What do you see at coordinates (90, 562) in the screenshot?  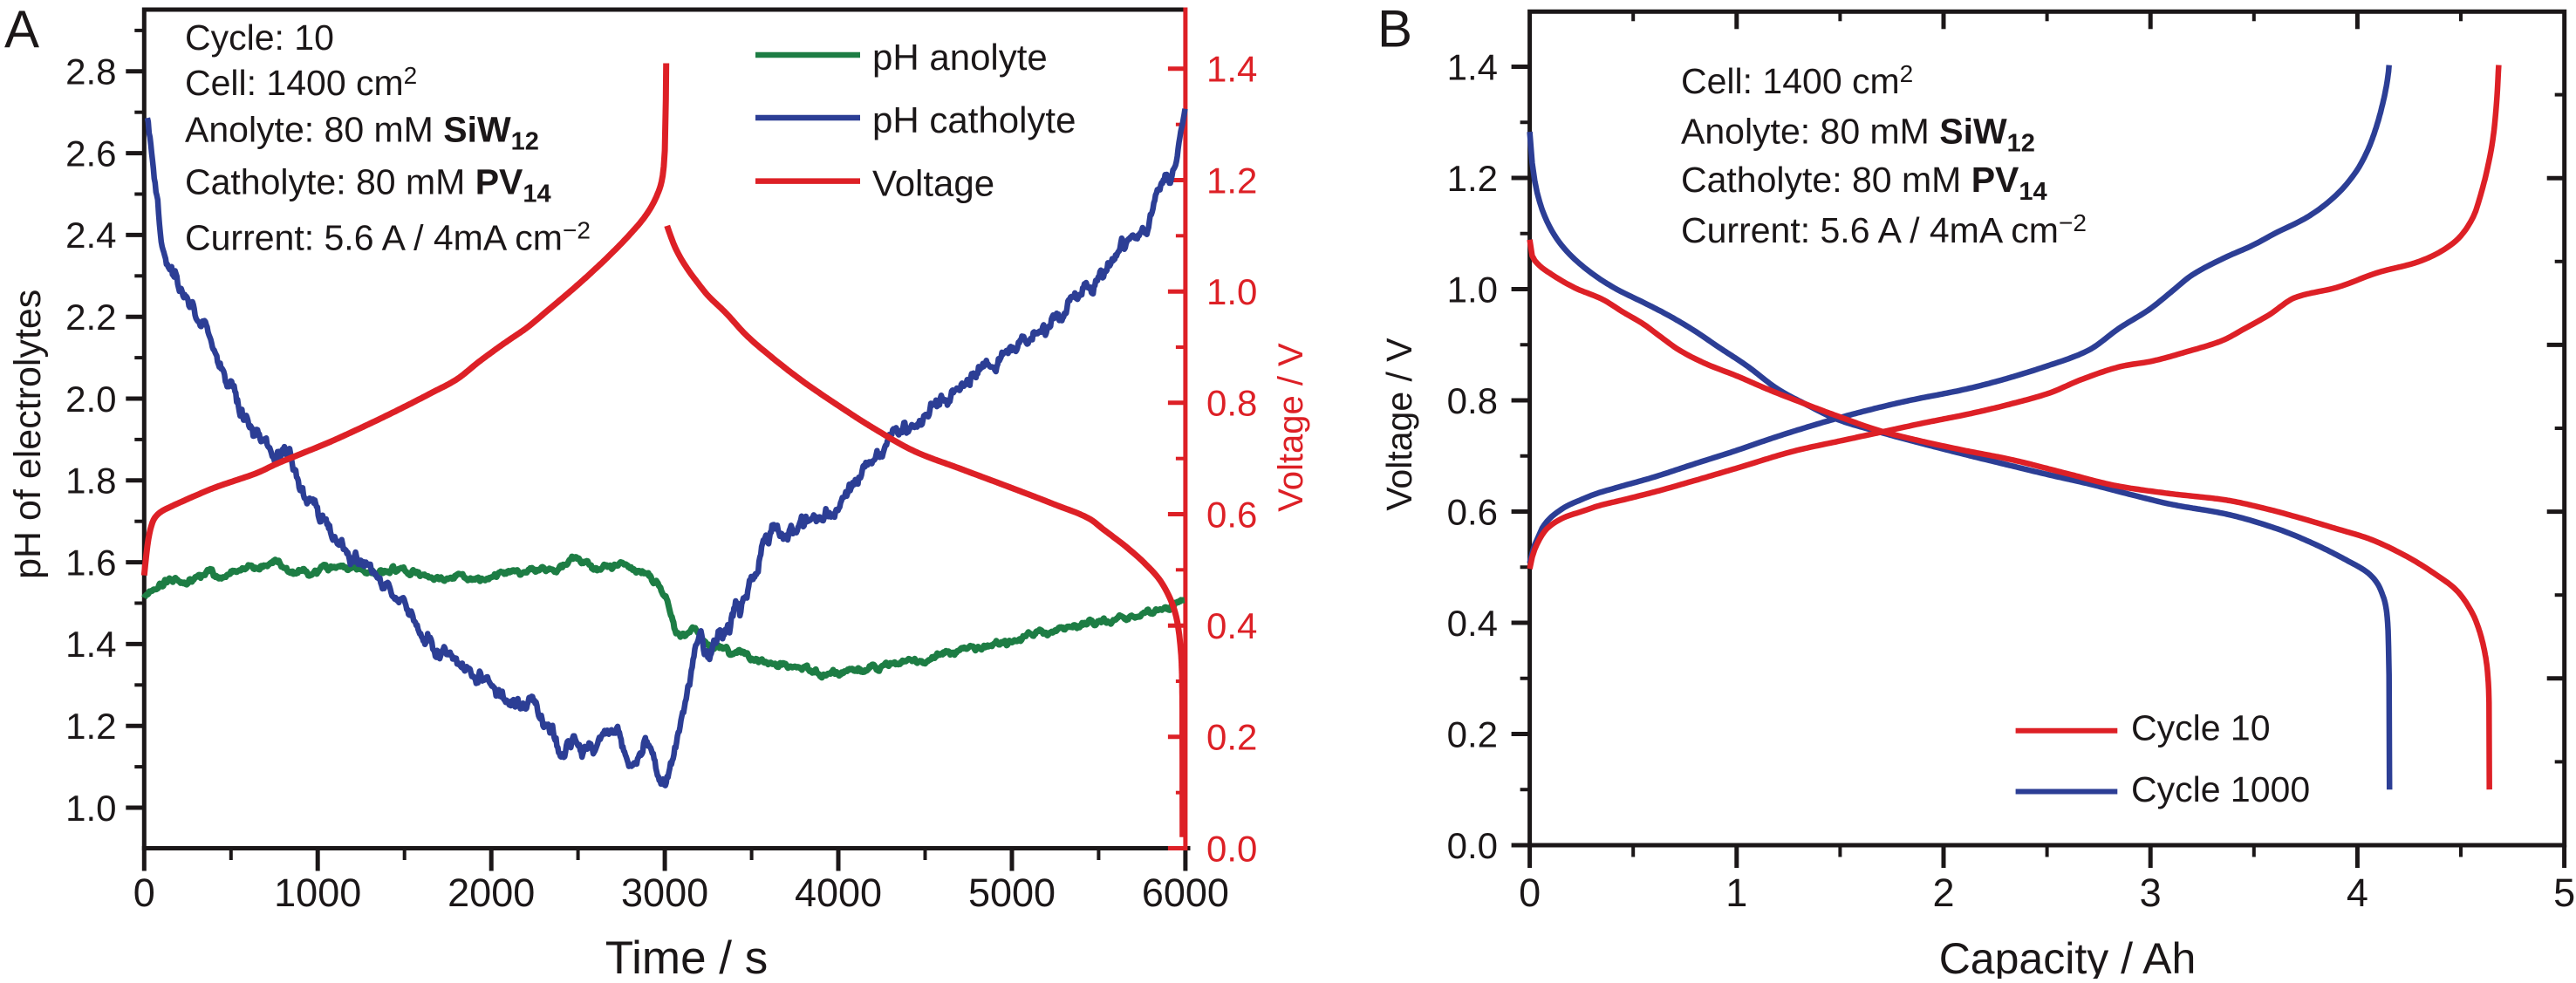 I see `svg-text: 1.6` at bounding box center [90, 562].